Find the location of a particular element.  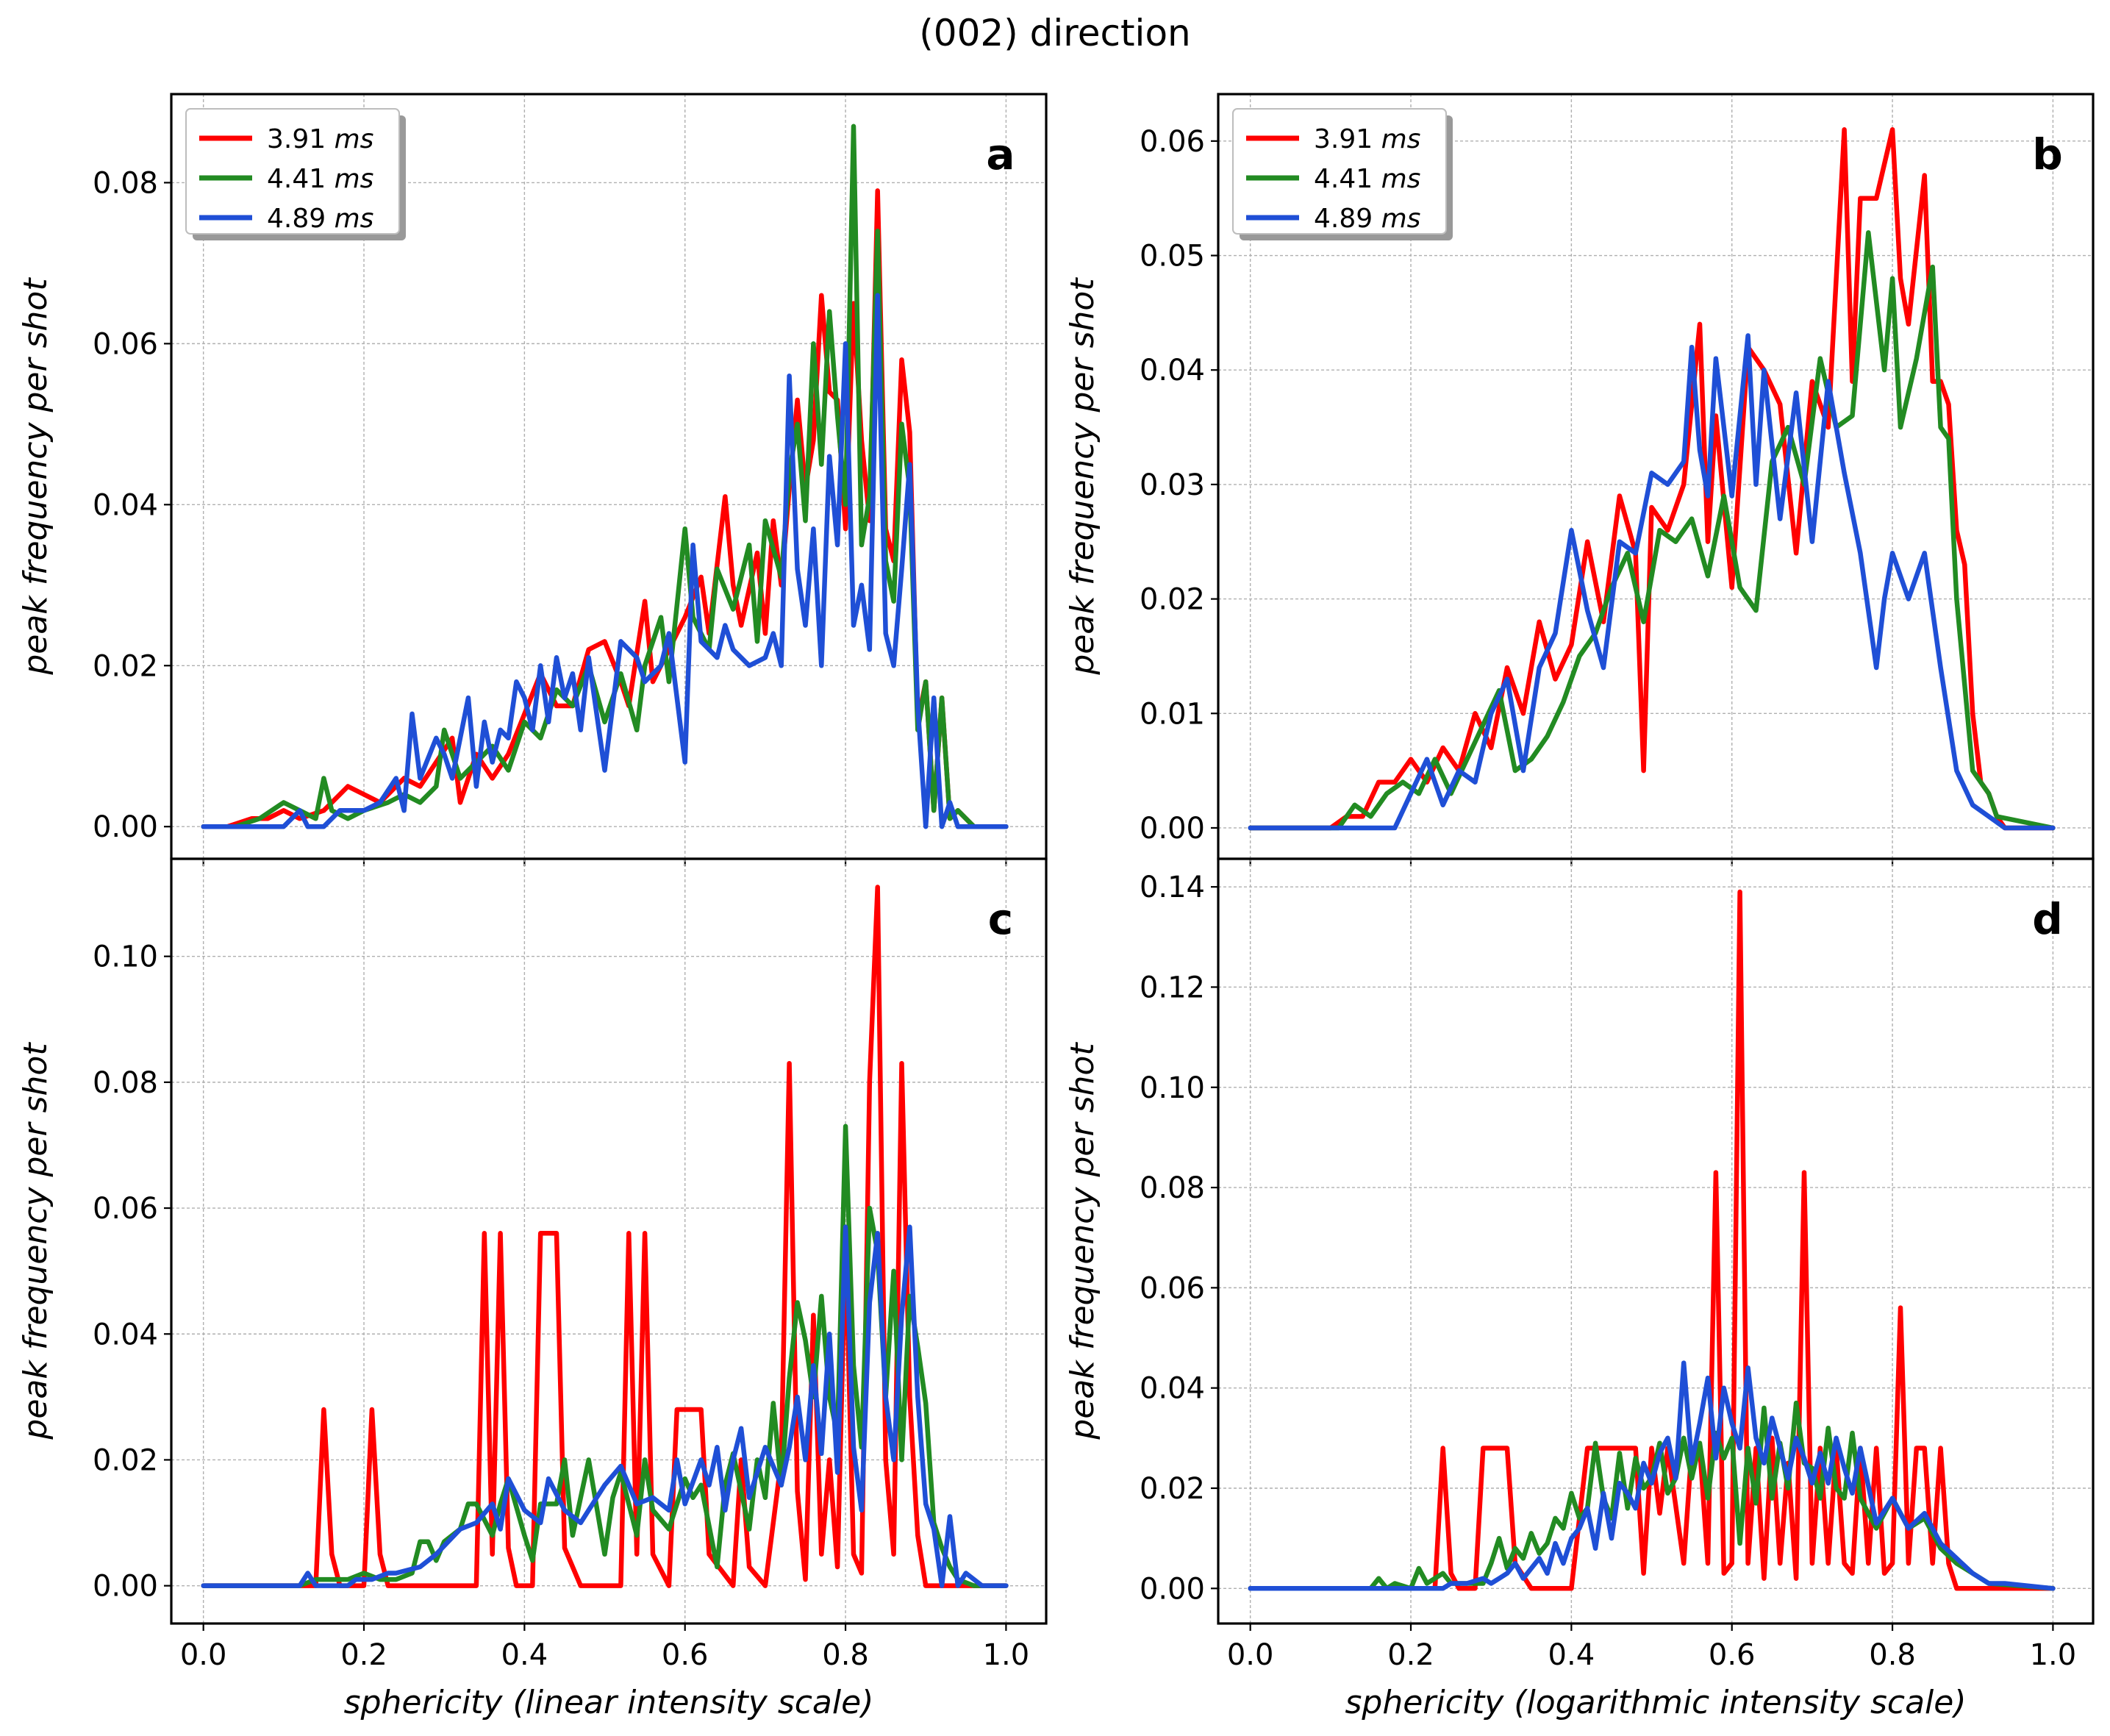

y-tick-label: 0.03 is located at coordinates (1172, 485).